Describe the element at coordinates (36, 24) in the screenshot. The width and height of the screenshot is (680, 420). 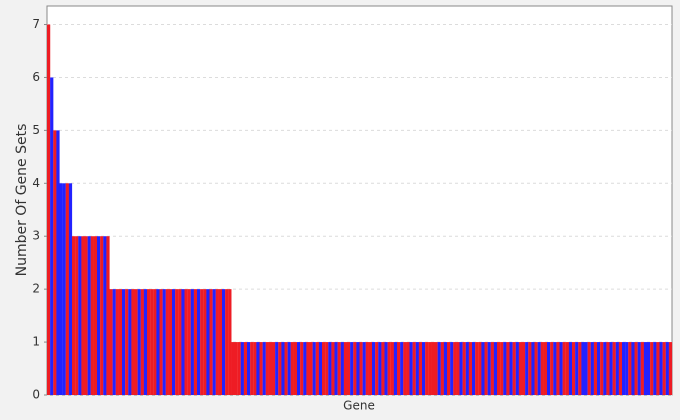
I see `y-tick-label: 7` at that location.